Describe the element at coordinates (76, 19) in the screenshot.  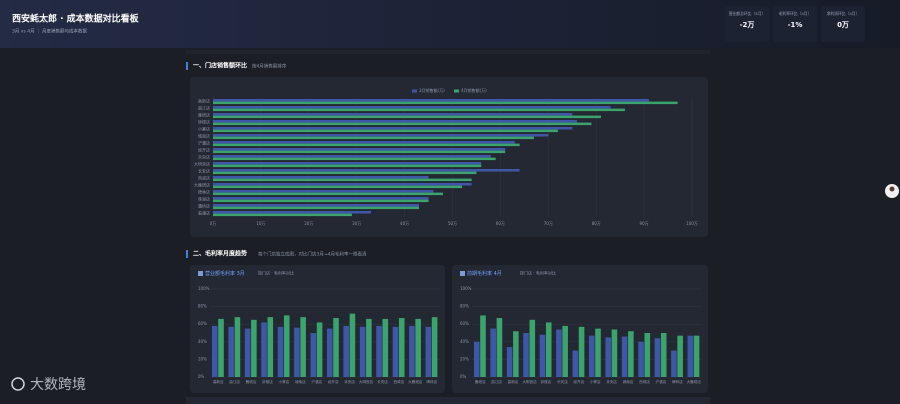
I see `header-title: 西安蚝太郎 · 成本数据对比看板` at that location.